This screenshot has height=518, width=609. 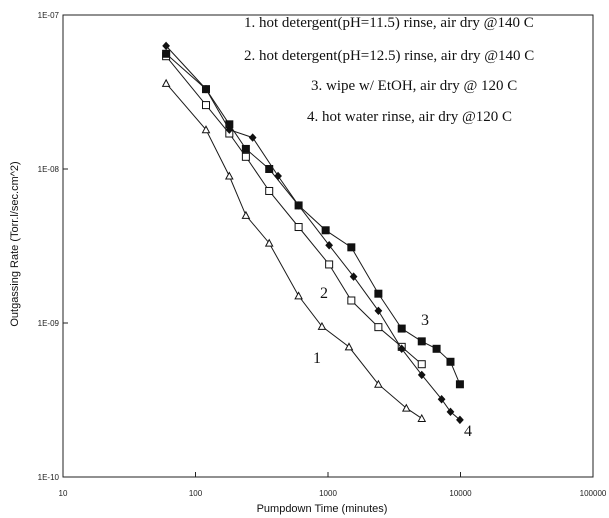 I want to click on y-tick-label: 1E-10, so click(x=49, y=477).